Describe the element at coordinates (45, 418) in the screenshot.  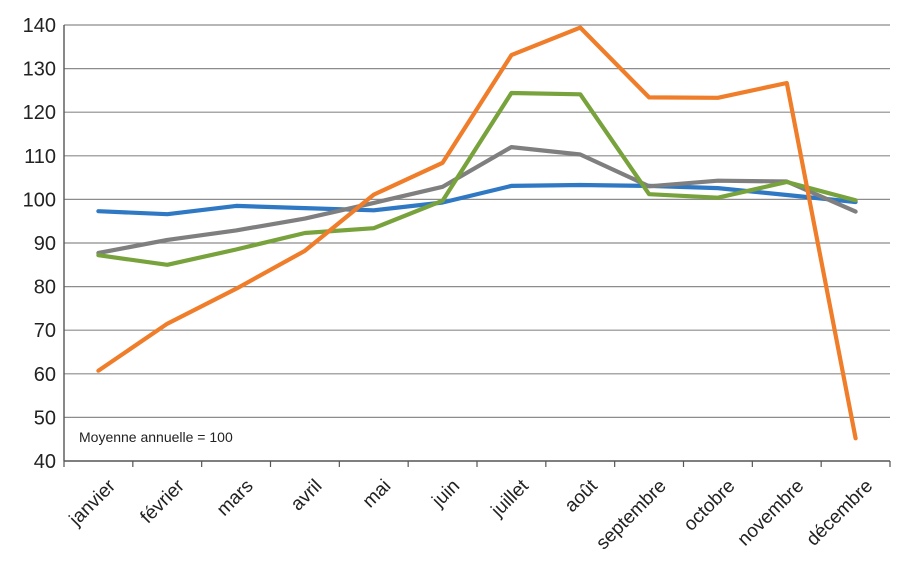
I see `y-tick-label: 50` at that location.